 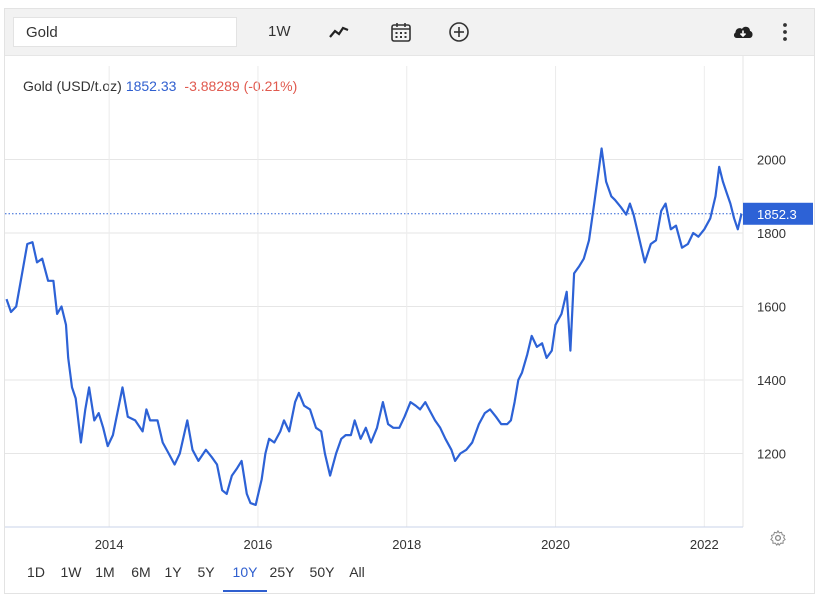 I want to click on range-button-1d: 1D, so click(x=36, y=572).